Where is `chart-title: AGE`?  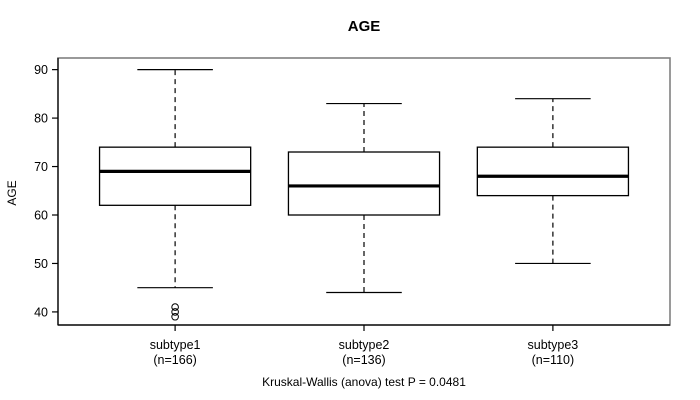 chart-title: AGE is located at coordinates (364, 26).